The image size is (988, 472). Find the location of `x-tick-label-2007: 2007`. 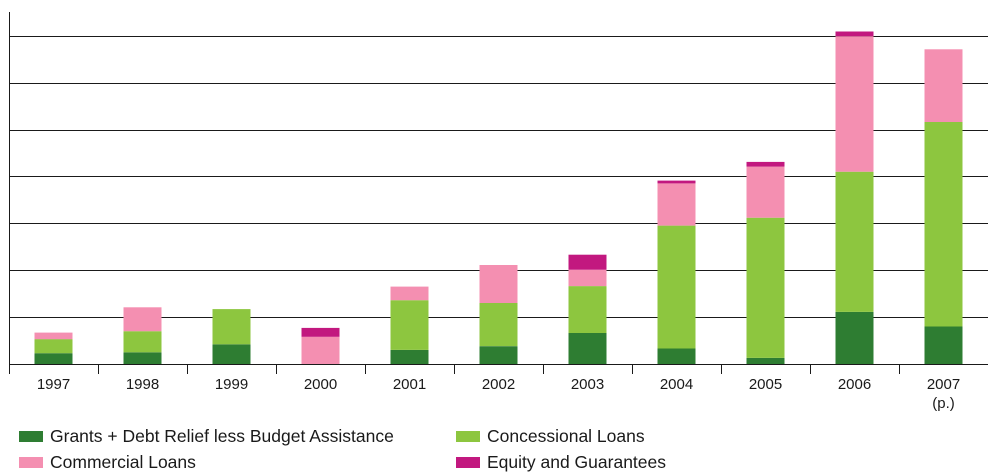

x-tick-label-2007: 2007 is located at coordinates (943, 384).